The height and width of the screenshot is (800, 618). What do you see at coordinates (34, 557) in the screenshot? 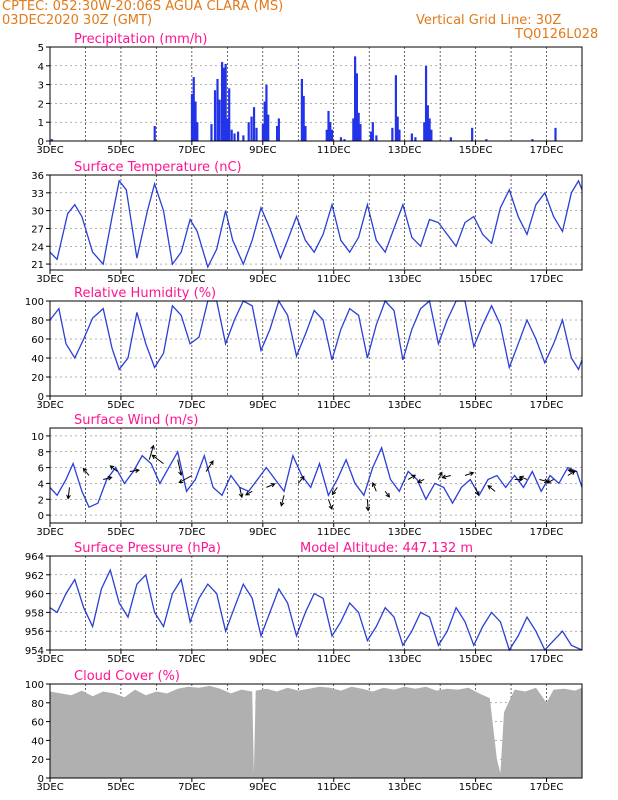
I see `y-tick-label: 964` at bounding box center [34, 557].